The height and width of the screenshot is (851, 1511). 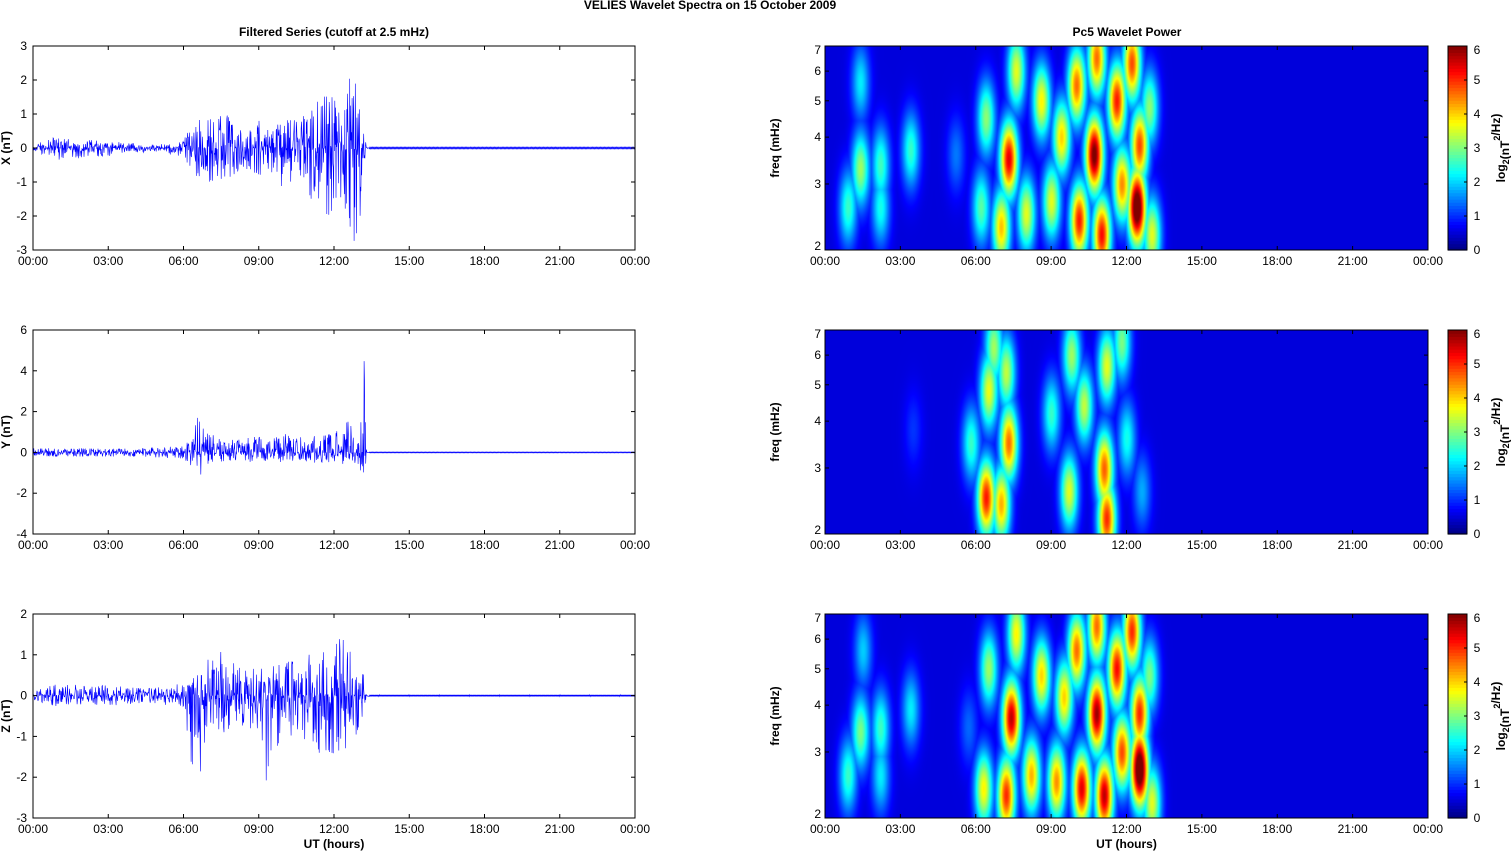 What do you see at coordinates (1051, 545) in the screenshot?
I see `power-xtick-label: 09:00` at bounding box center [1051, 545].